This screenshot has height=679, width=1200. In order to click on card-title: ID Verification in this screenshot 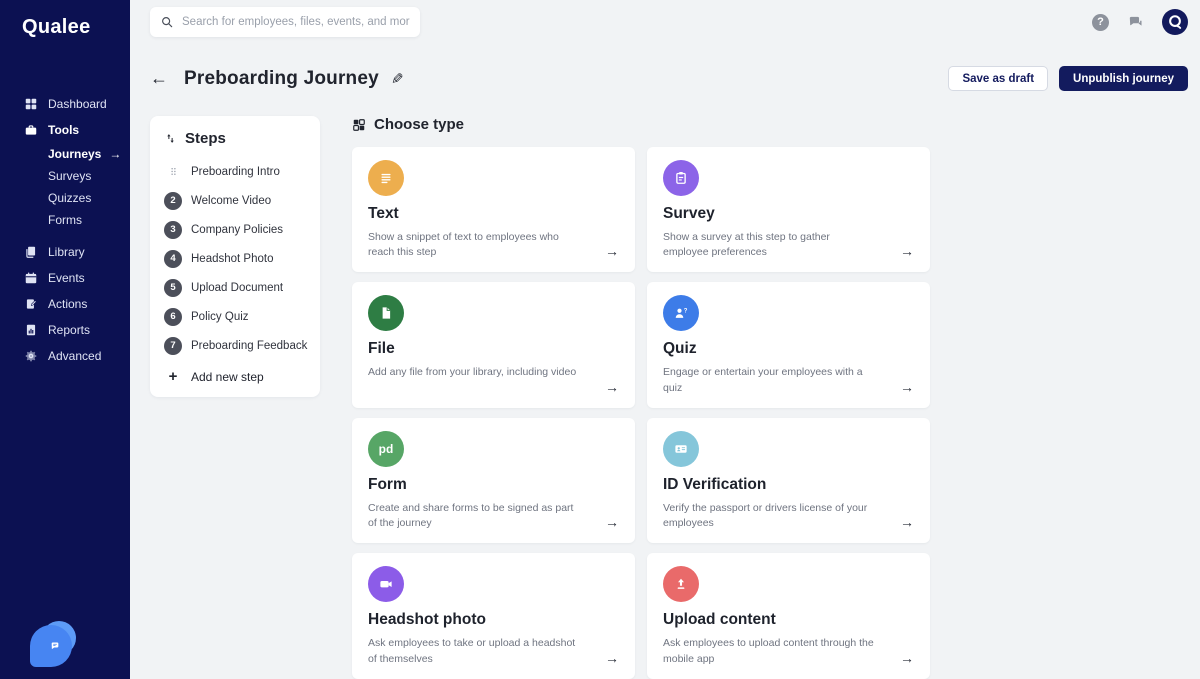, I will do `click(715, 484)`.